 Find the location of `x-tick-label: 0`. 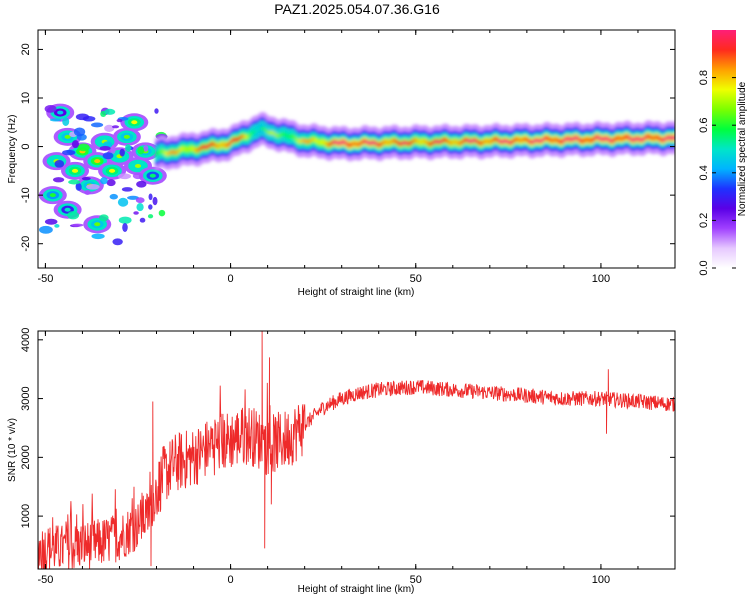

x-tick-label: 0 is located at coordinates (231, 580).